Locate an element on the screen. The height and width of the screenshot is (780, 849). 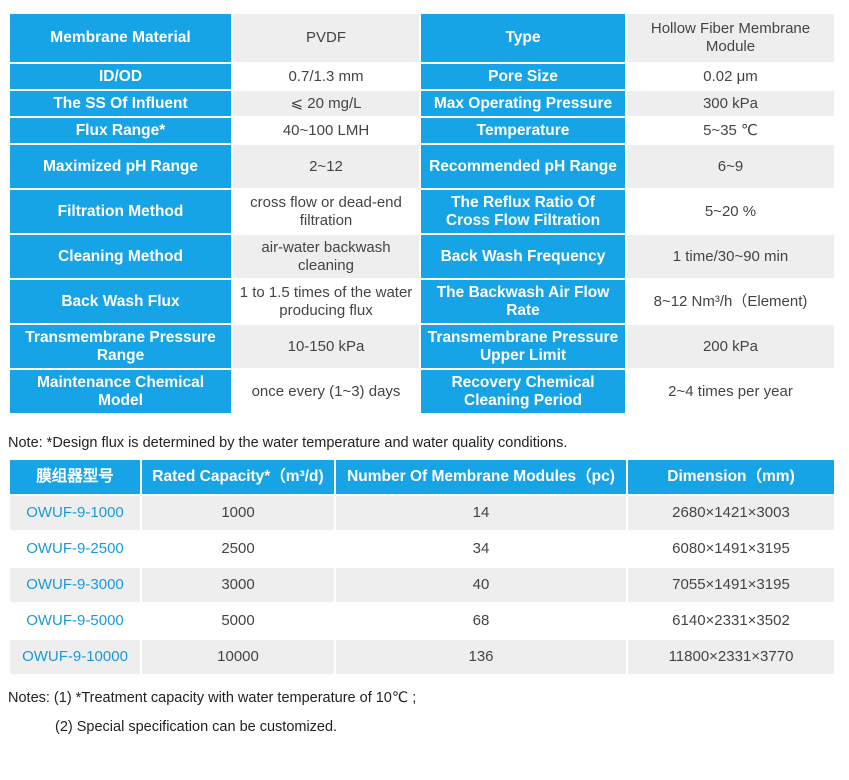
spec-value: 0.7/1.3 mm is located at coordinates (326, 76).